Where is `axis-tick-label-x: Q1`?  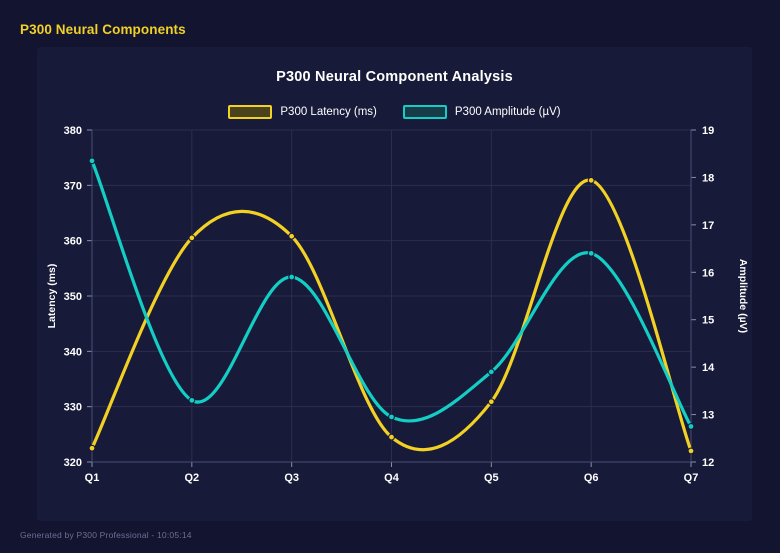 axis-tick-label-x: Q1 is located at coordinates (92, 478).